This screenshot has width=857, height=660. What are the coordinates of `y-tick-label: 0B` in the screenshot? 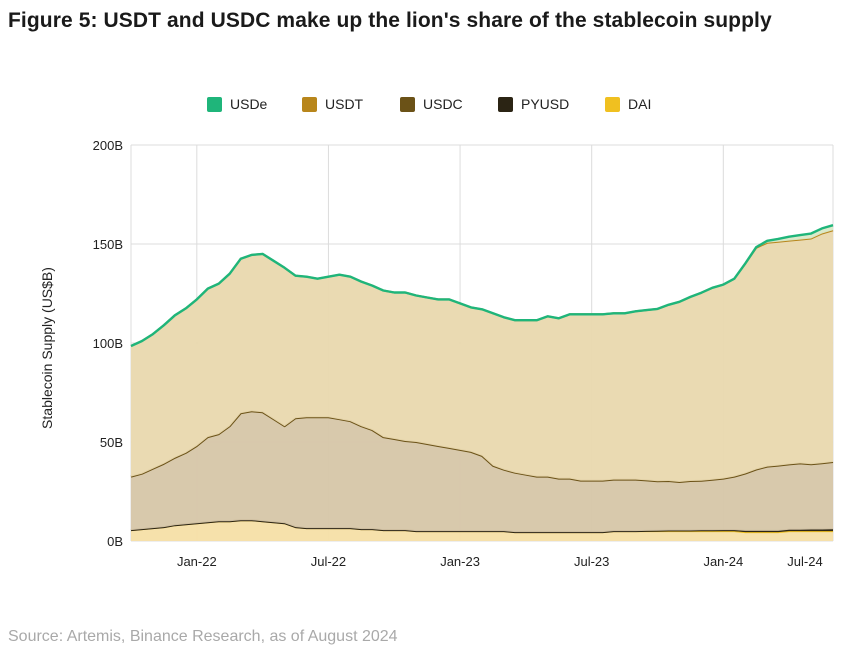 It's located at (115, 541).